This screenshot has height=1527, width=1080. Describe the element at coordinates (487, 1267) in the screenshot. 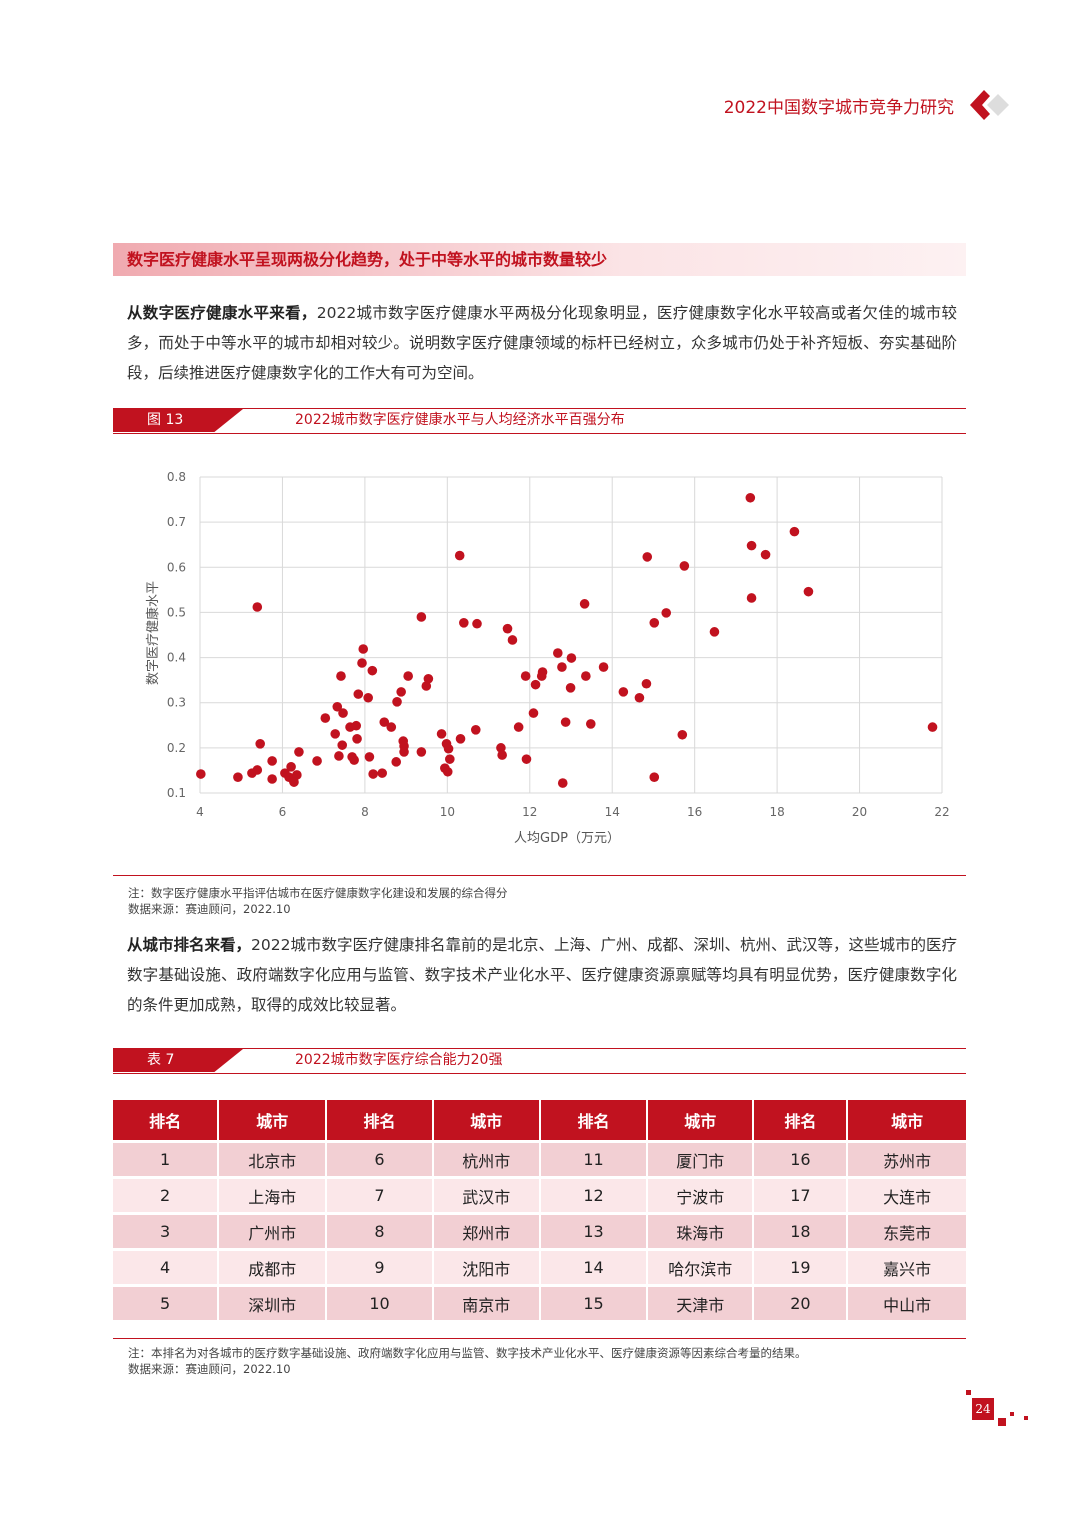

I see `table-cell: 沈阳市` at that location.